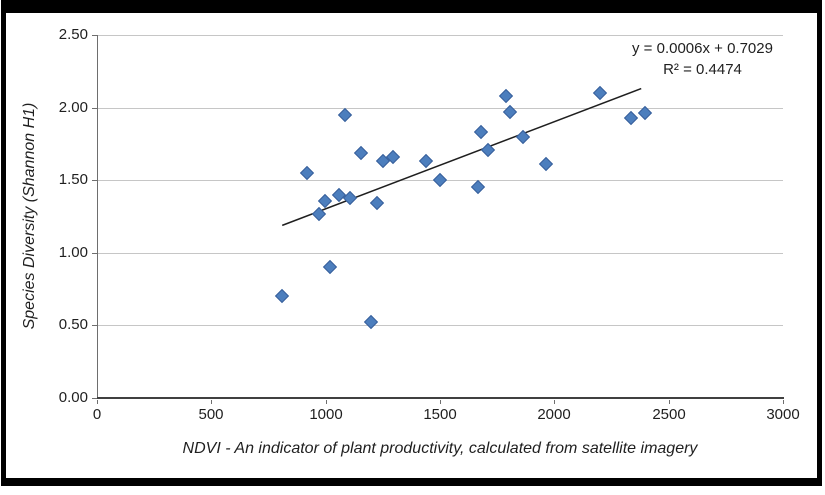 The image size is (825, 495). Describe the element at coordinates (702, 48) in the screenshot. I see `trendline-equation-line1: y = 0.0006x + 0.7029` at that location.